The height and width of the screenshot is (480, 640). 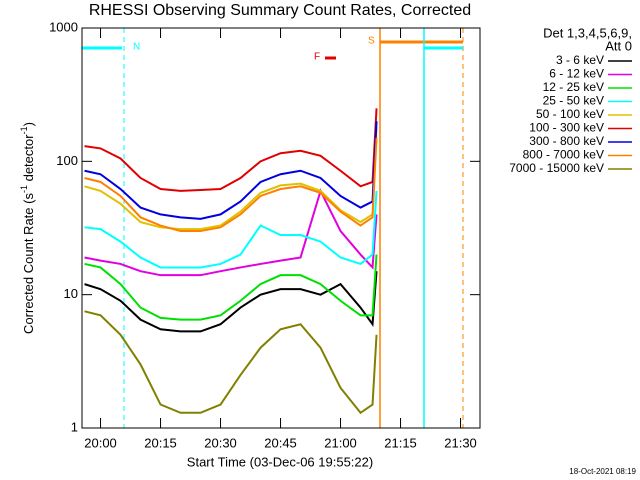 What do you see at coordinates (71, 293) in the screenshot?
I see `y-tick-label: 10` at bounding box center [71, 293].